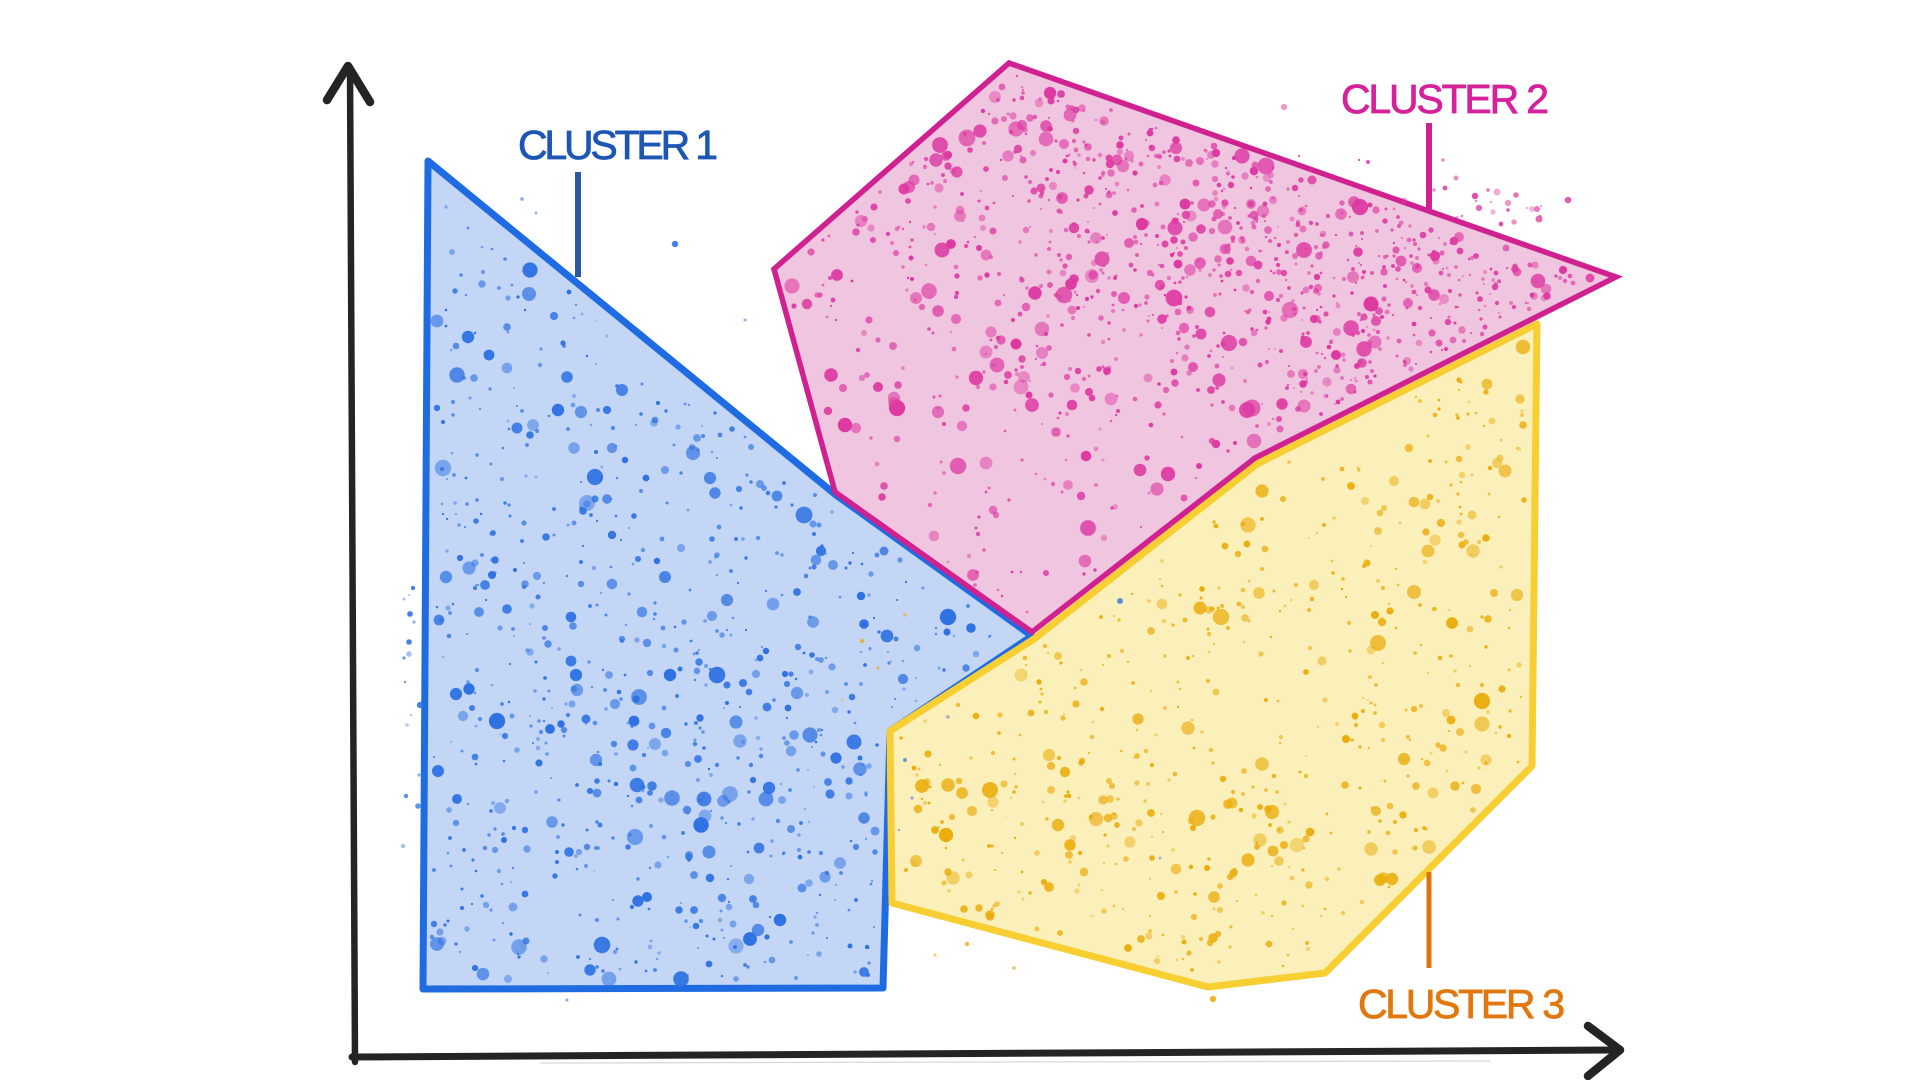 The width and height of the screenshot is (1920, 1080). Describe the element at coordinates (1445, 99) in the screenshot. I see `svg-text: CLUSTER 2` at that location.